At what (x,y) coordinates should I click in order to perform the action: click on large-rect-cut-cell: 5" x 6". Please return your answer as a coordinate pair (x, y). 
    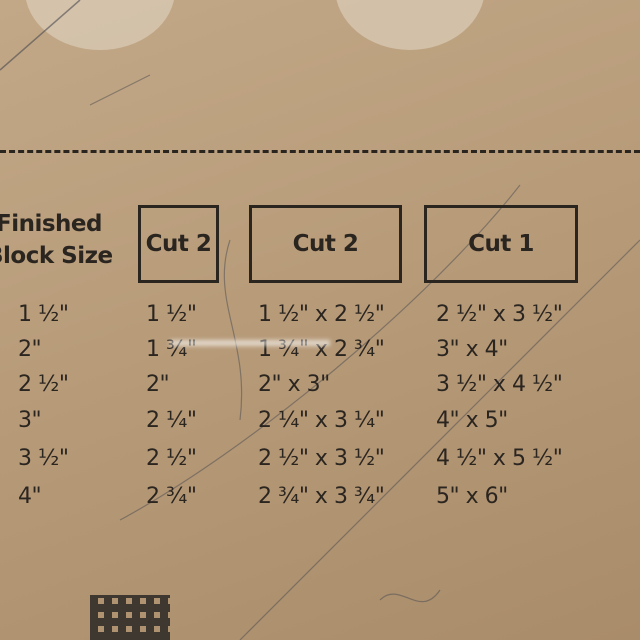
    Looking at the image, I should click on (472, 496).